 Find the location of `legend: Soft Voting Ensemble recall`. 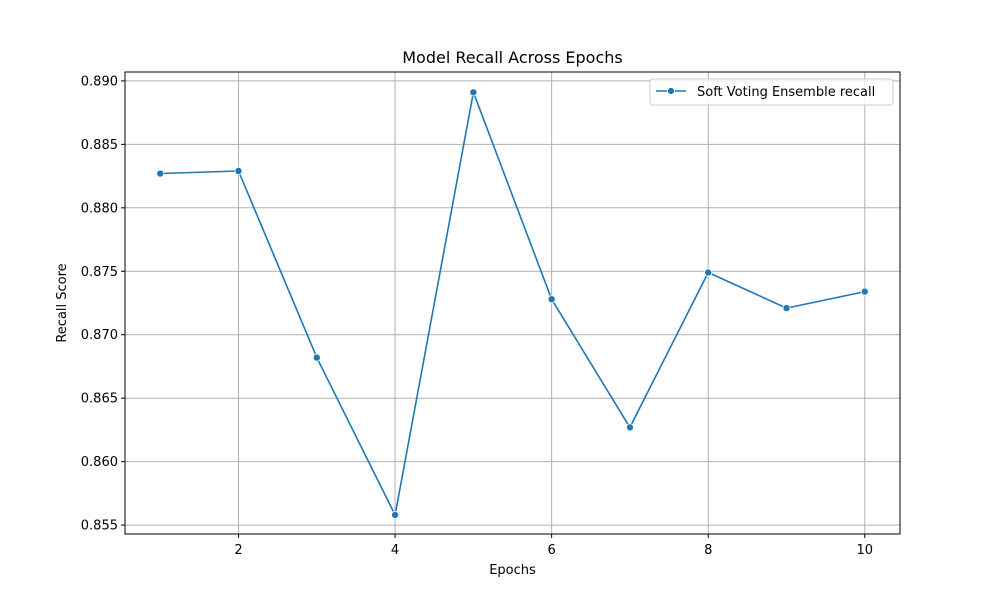

legend: Soft Voting Ensemble recall is located at coordinates (771, 92).